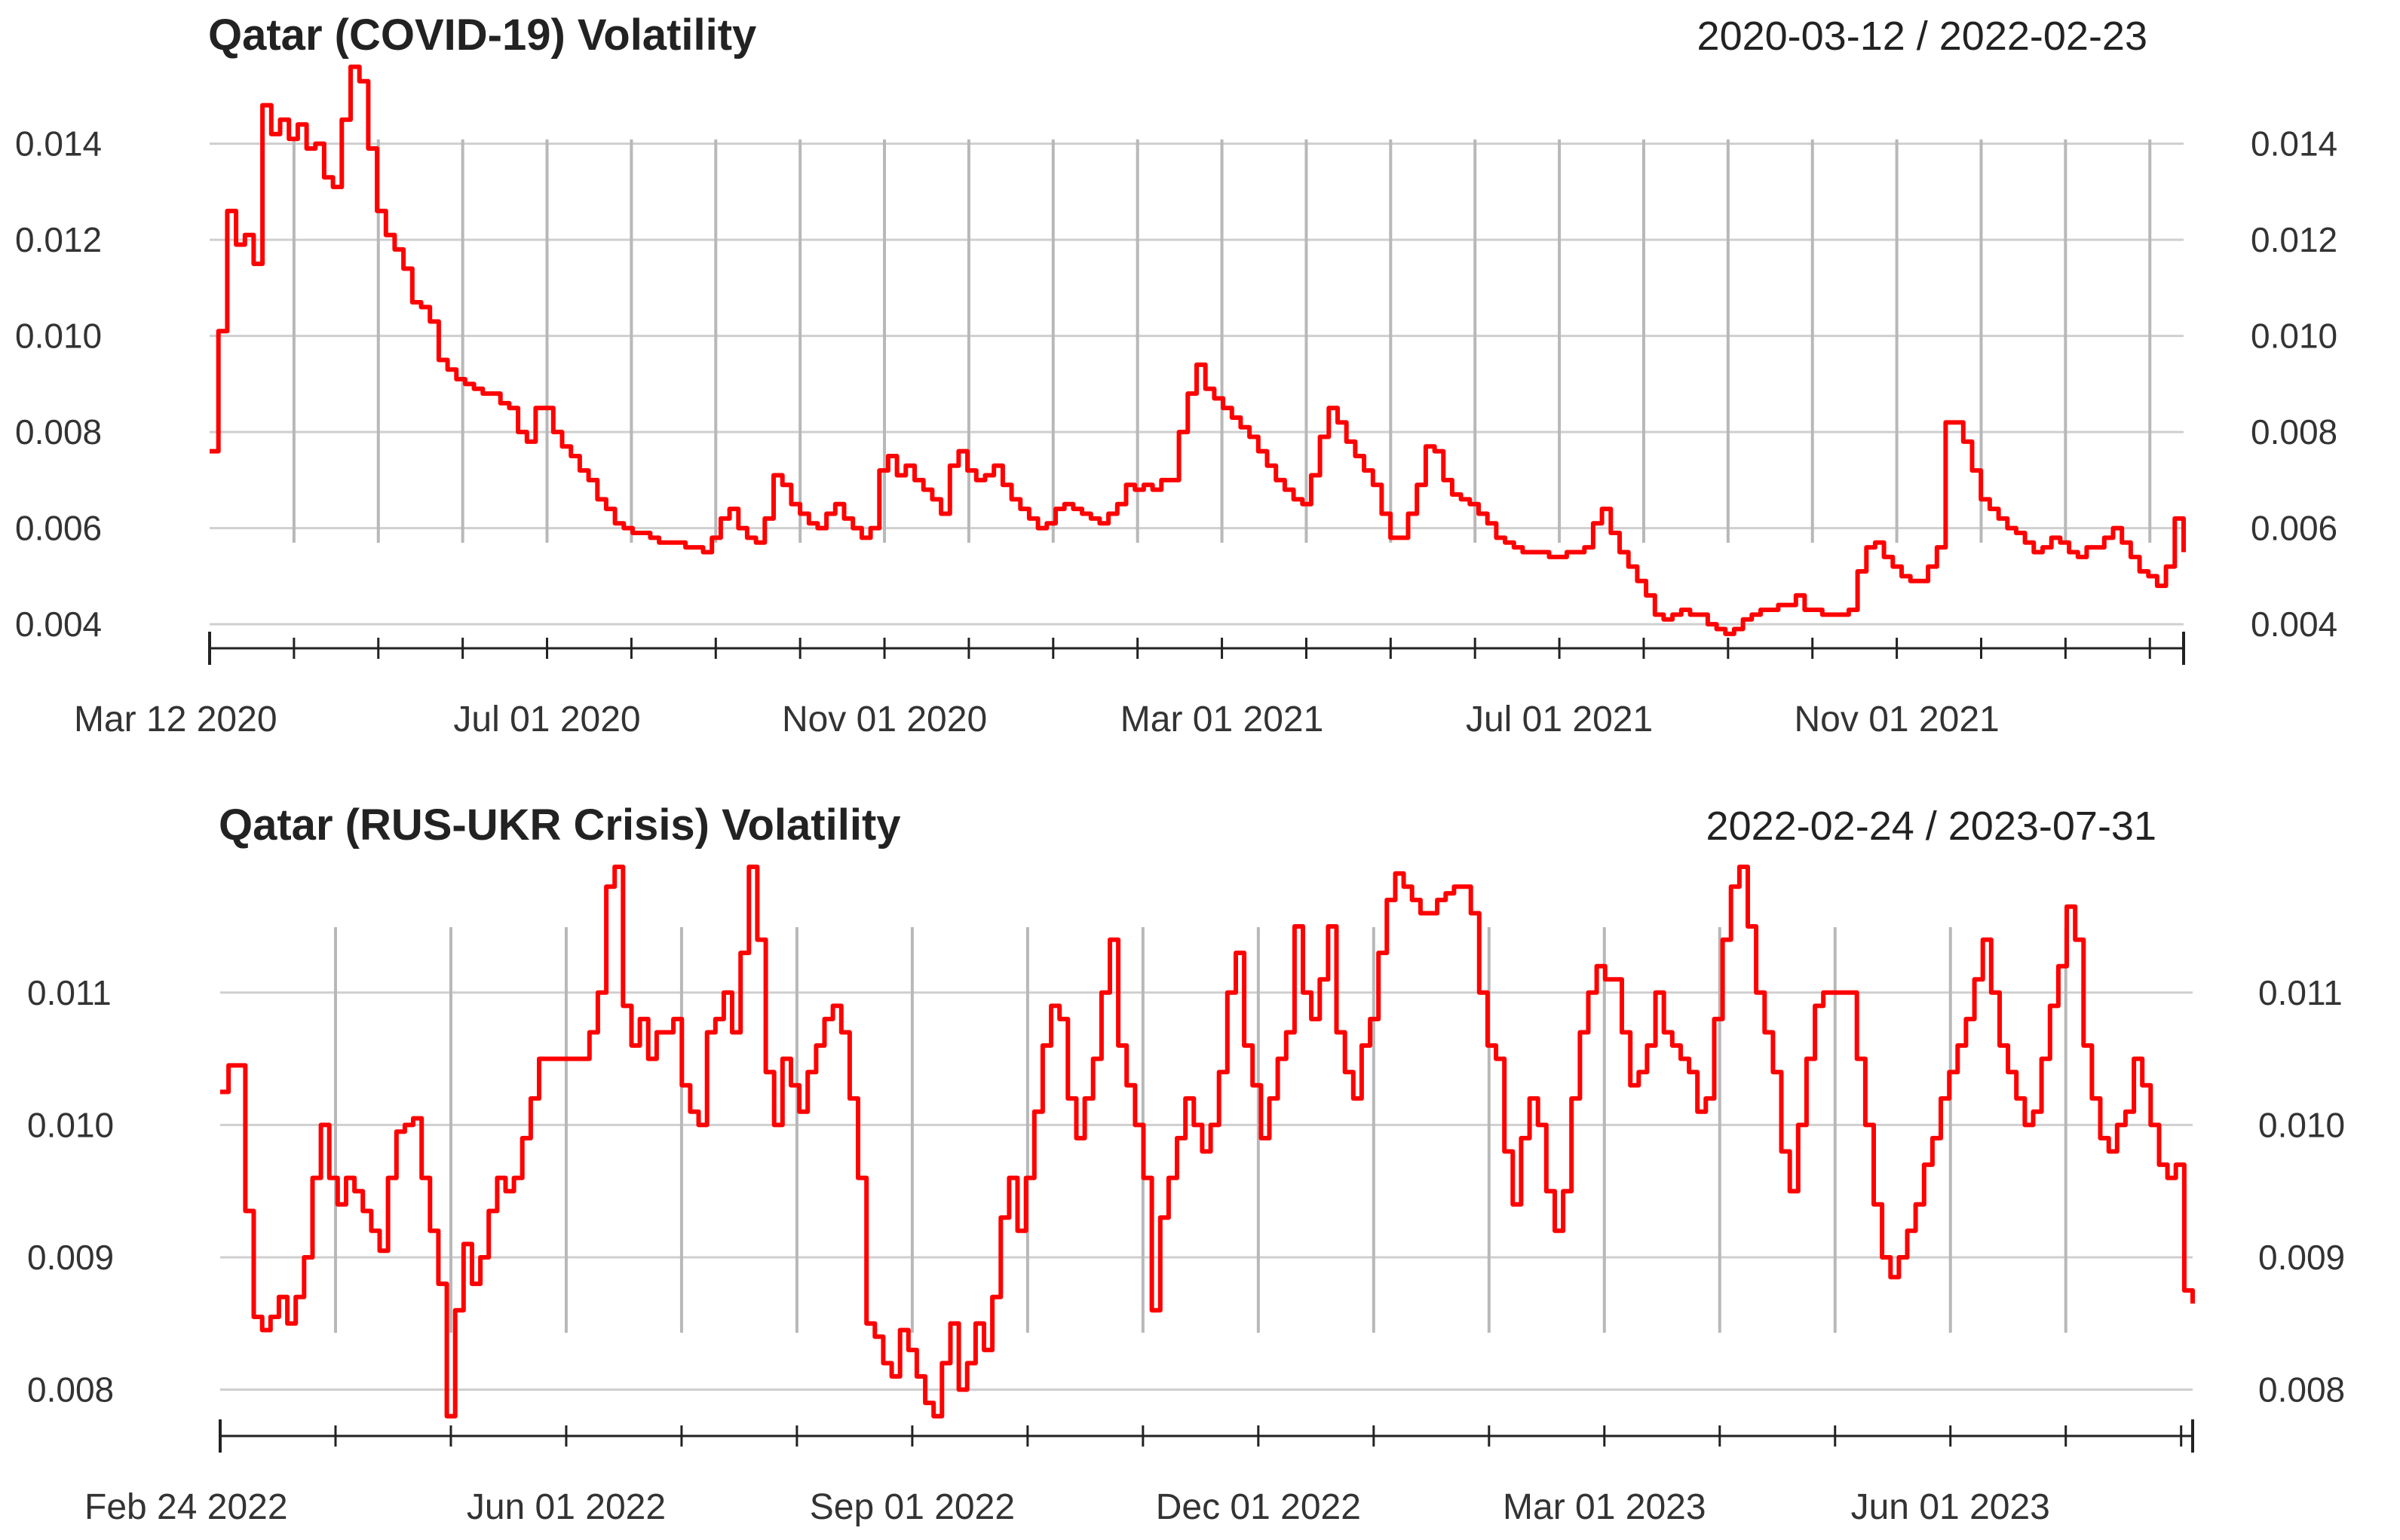  What do you see at coordinates (70, 1191) in the screenshot?
I see `y-axis-left: 0.008 0.009 0.010 0.011` at bounding box center [70, 1191].